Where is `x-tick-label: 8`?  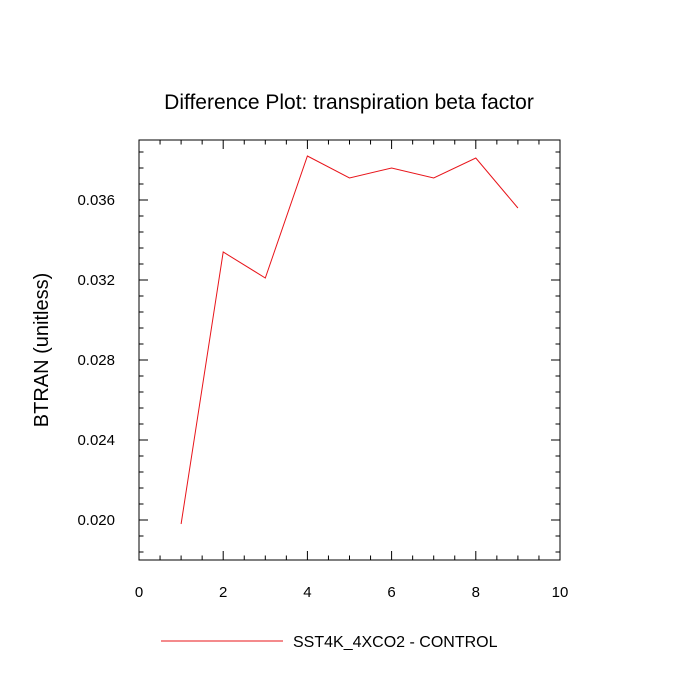 x-tick-label: 8 is located at coordinates (476, 592).